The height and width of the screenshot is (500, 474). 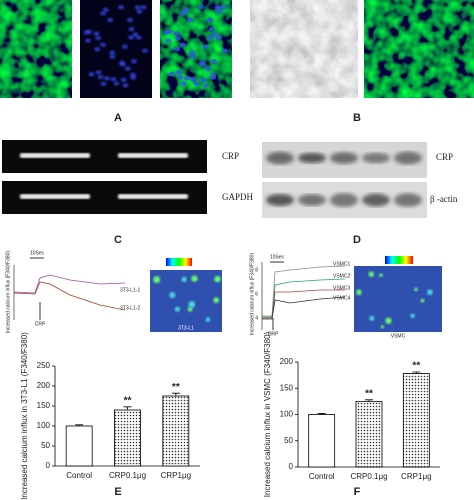 What do you see at coordinates (341, 298) in the screenshot?
I see `cell-label: VSMC4` at bounding box center [341, 298].